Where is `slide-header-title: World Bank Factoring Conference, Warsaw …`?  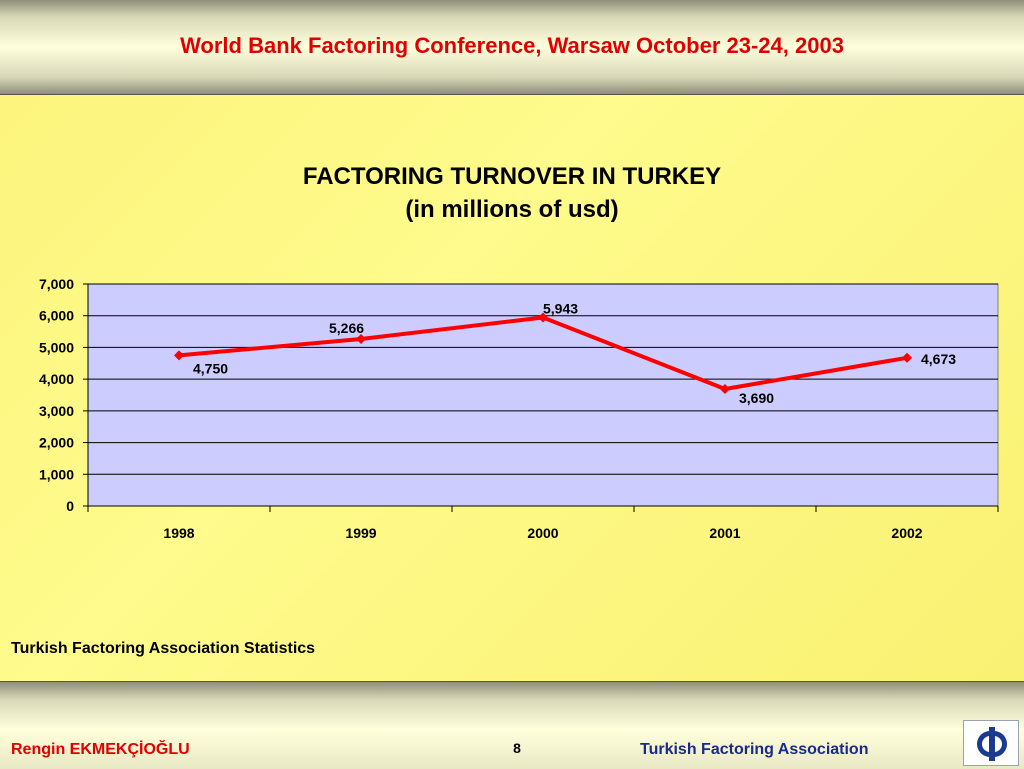
slide-header-title: World Bank Factoring Conference, Warsaw … is located at coordinates (512, 45).